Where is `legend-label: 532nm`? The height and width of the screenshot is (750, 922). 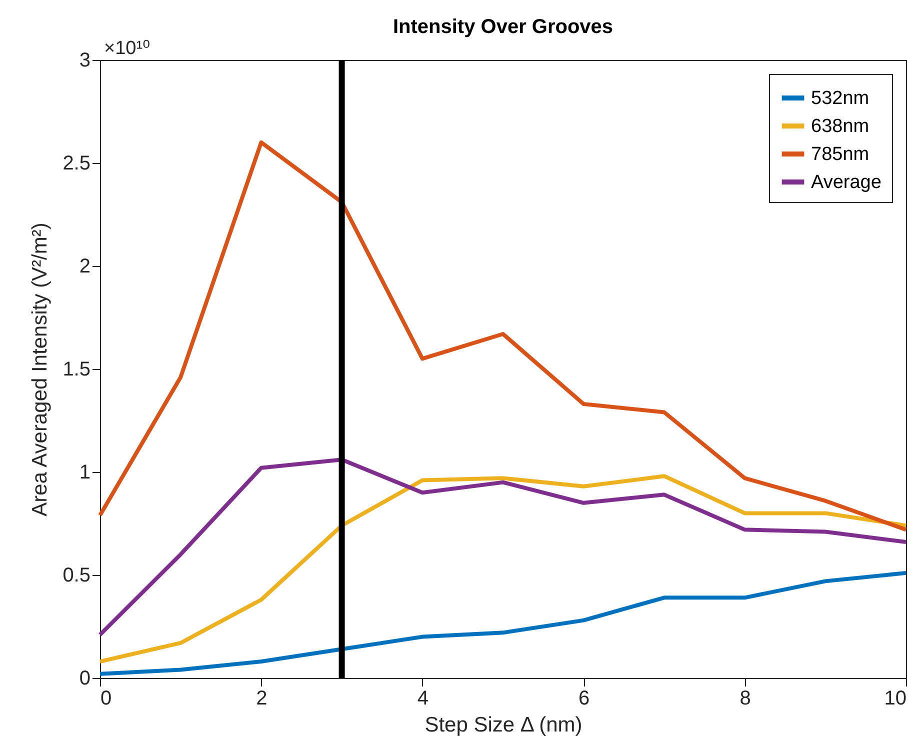
legend-label: 532nm is located at coordinates (840, 98).